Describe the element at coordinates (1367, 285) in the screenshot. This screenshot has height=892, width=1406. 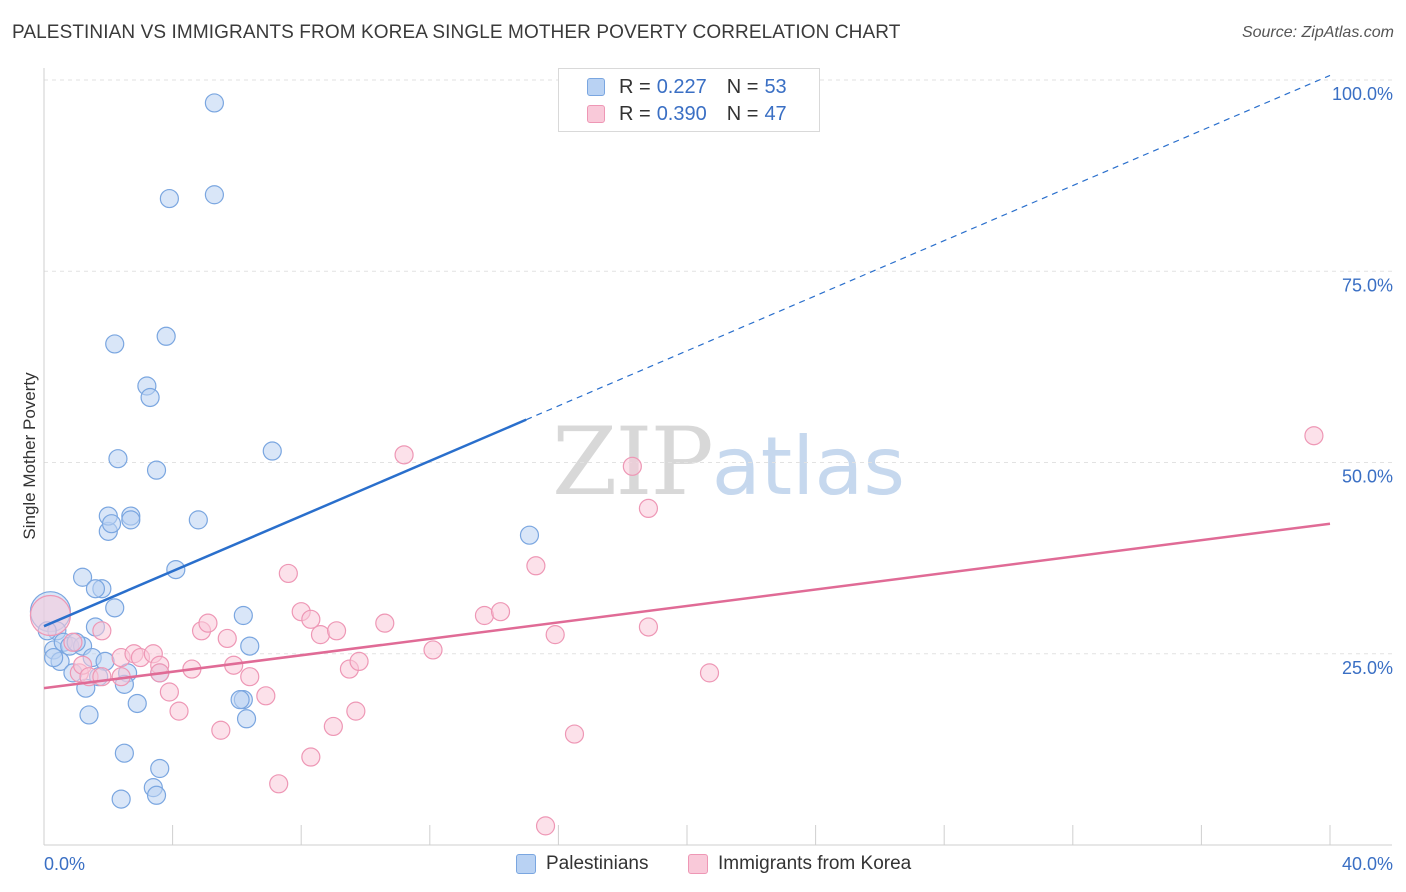
I see `y-tick-label: 75.0%` at that location.